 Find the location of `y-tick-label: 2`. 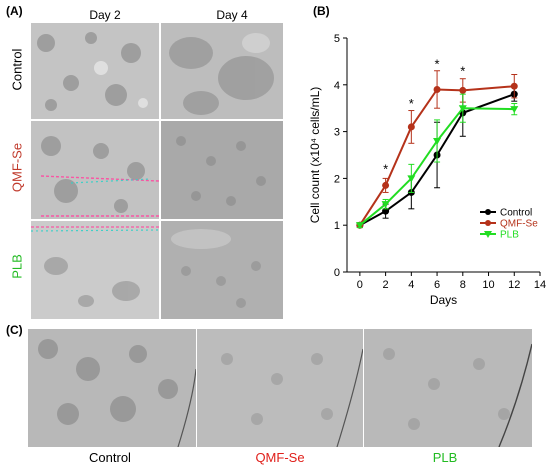

y-tick-label: 2 is located at coordinates (337, 179).